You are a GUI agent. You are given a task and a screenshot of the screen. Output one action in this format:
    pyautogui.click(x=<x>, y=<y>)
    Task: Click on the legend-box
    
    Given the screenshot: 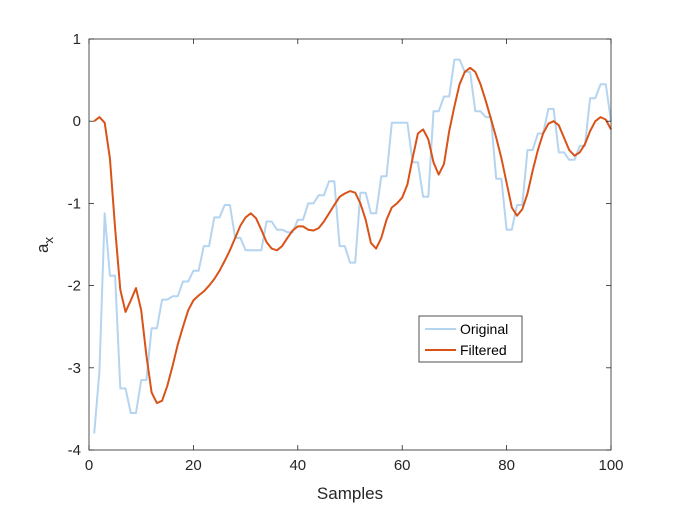 What is the action you would take?
    pyautogui.click(x=470, y=339)
    